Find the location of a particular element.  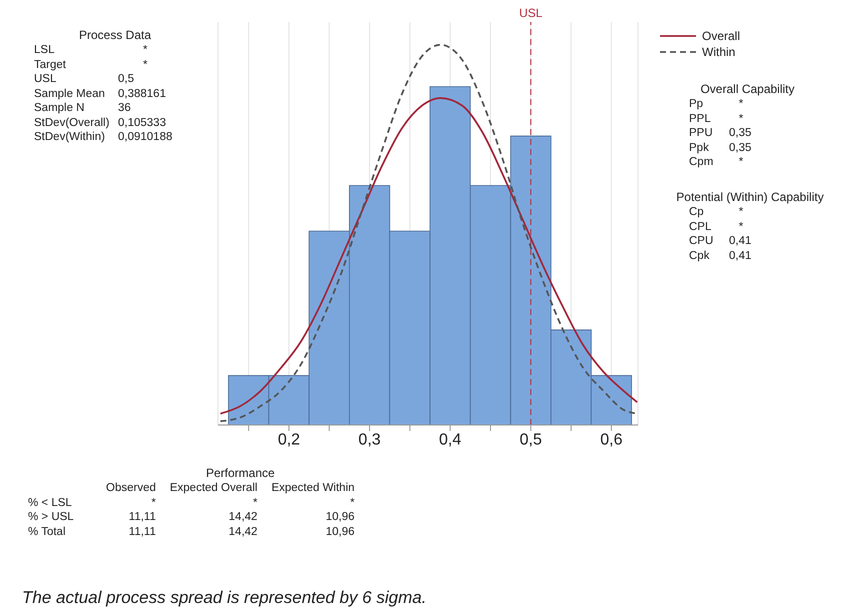

ref-line-label: USL is located at coordinates (531, 13).